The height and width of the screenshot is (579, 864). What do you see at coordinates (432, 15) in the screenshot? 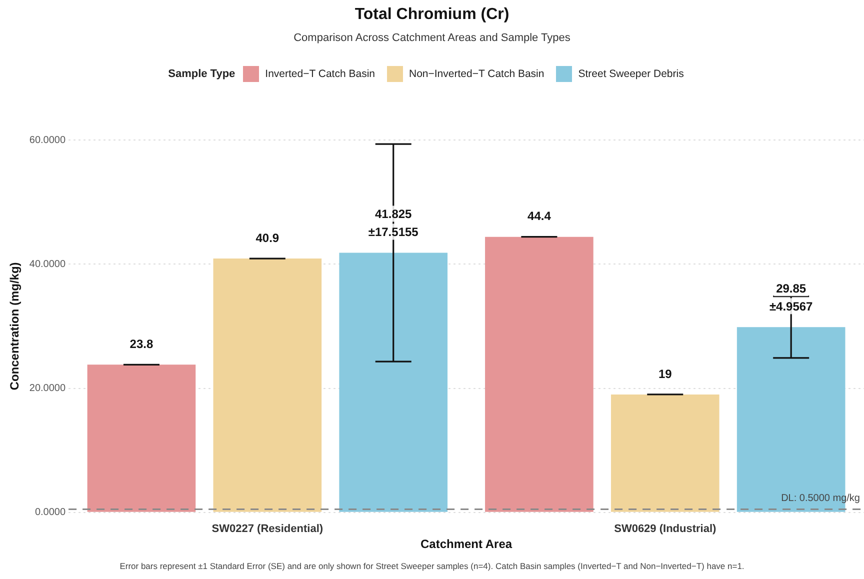
I see `chart-title: Total Chromium (Cr)` at bounding box center [432, 15].